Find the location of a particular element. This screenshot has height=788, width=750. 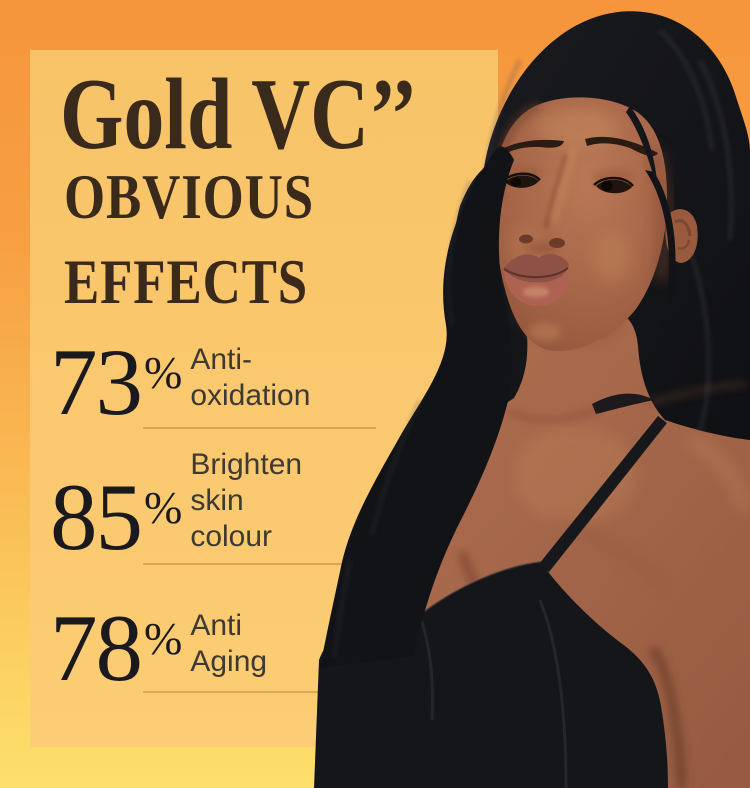

stat-value: 78 is located at coordinates (96, 648).